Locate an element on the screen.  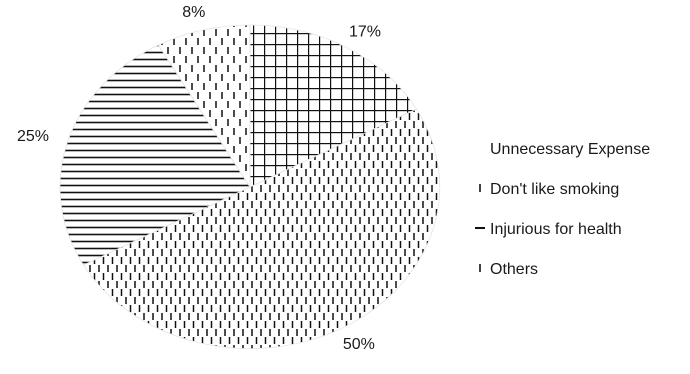
legend-label-injurious-for-health: Injurious for health is located at coordinates (556, 229).